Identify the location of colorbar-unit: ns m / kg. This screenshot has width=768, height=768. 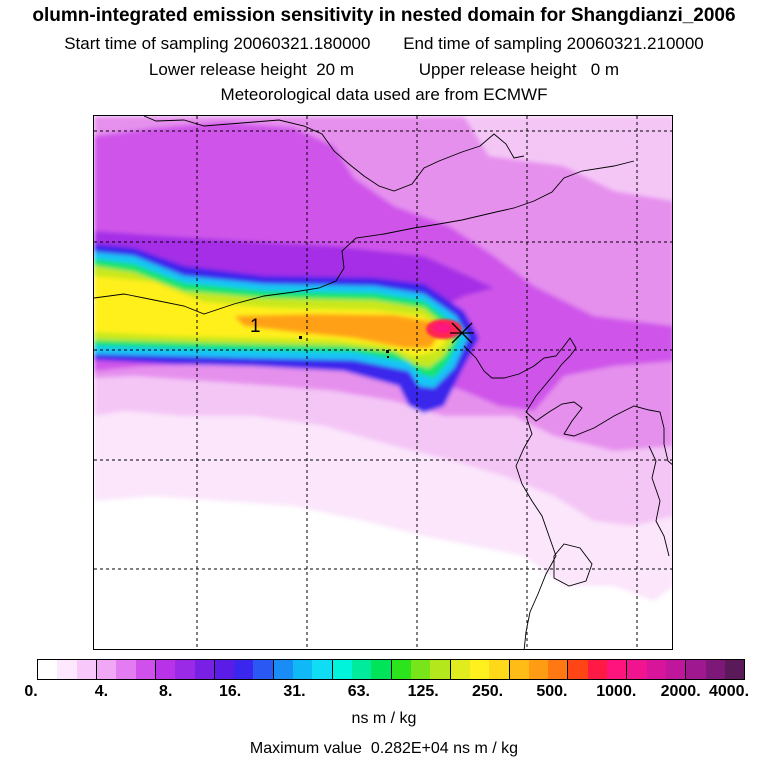
(384, 718).